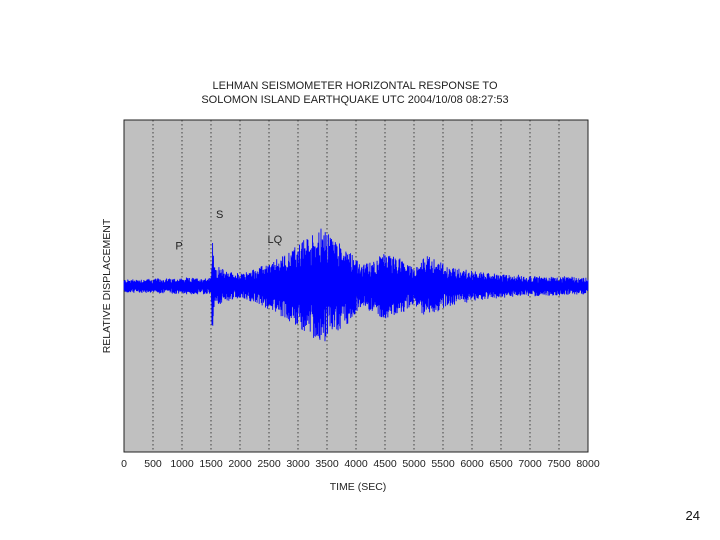 This screenshot has width=720, height=540. I want to click on page-number: 24, so click(692, 515).